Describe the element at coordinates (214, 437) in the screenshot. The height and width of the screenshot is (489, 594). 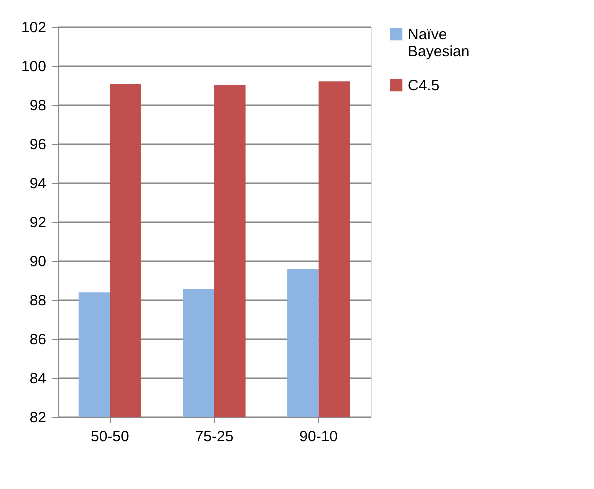
I see `x-tick-label: 75-25` at that location.